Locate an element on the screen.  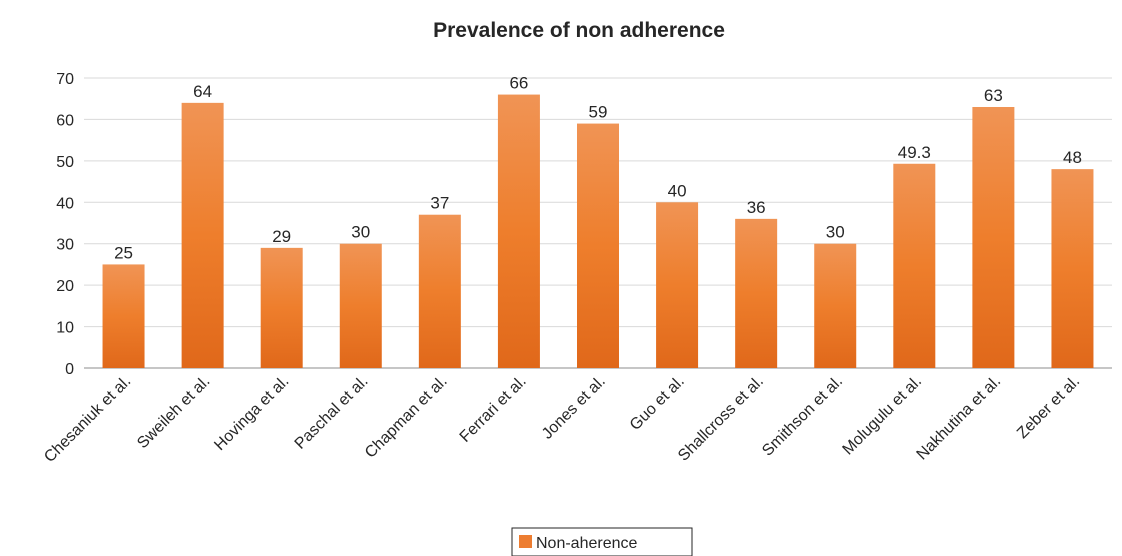
data-label: 36 is located at coordinates (756, 207).